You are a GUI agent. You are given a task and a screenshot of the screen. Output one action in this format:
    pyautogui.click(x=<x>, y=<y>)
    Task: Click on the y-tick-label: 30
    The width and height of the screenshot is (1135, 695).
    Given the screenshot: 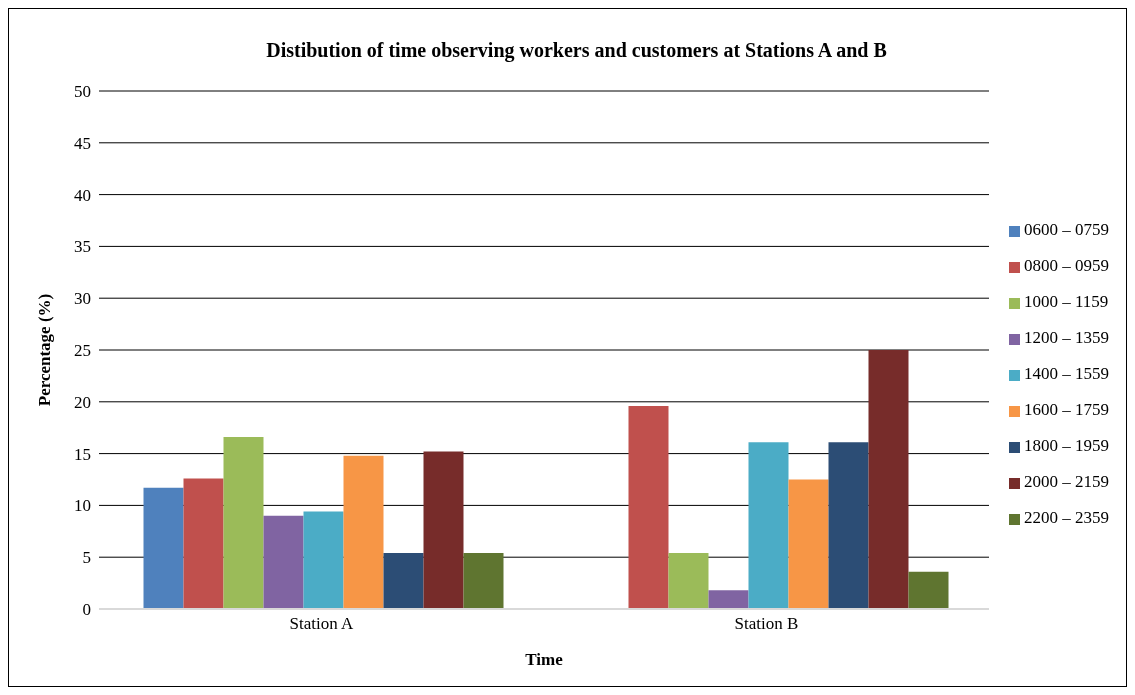 What is the action you would take?
    pyautogui.click(x=82, y=299)
    